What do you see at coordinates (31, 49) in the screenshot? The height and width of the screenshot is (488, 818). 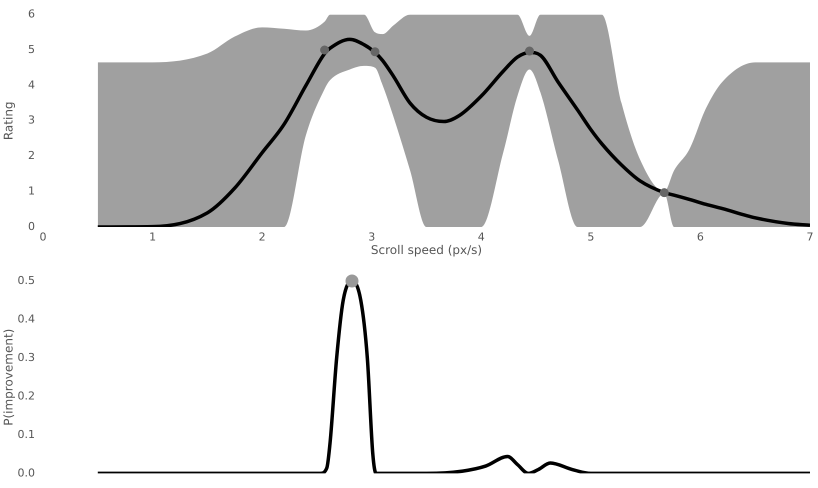 I see `y-tick-label: 5` at bounding box center [31, 49].